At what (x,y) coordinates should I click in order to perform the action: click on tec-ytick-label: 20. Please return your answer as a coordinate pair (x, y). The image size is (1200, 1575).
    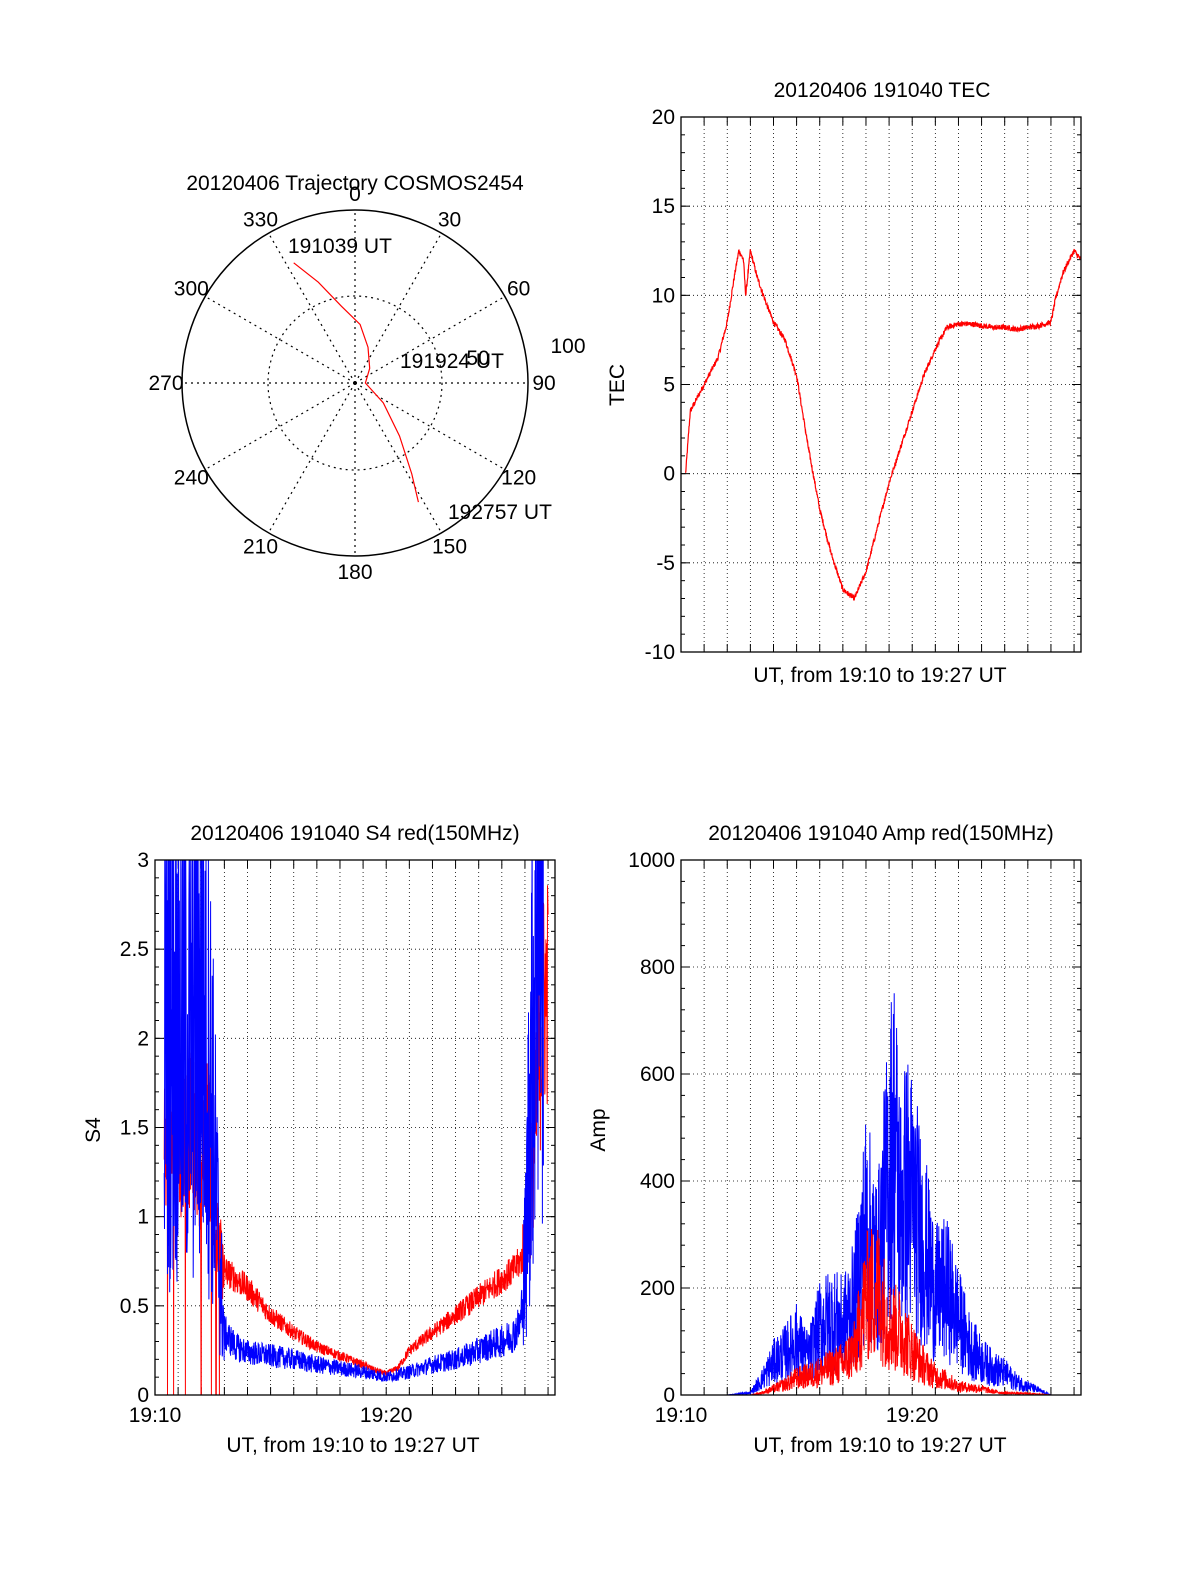
    Looking at the image, I should click on (663, 117).